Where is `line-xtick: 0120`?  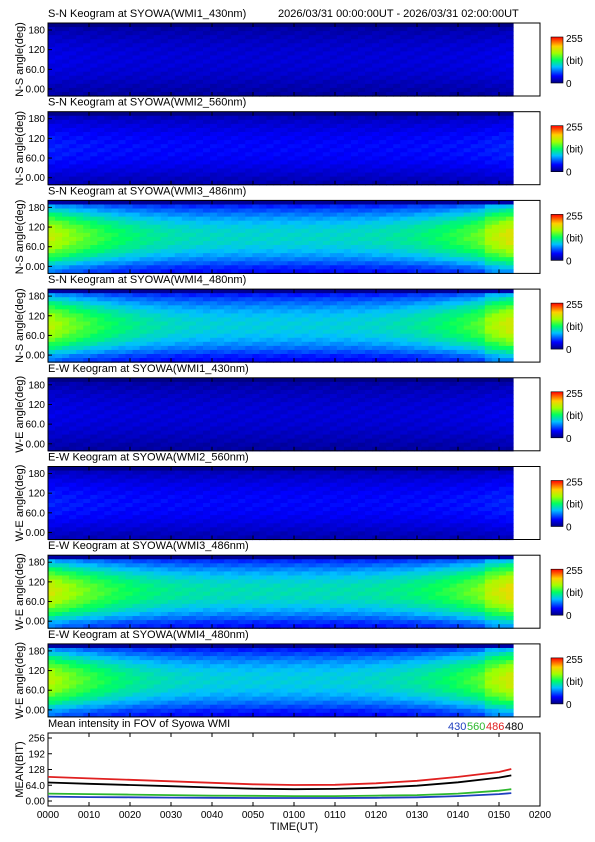
line-xtick: 0120 is located at coordinates (376, 815).